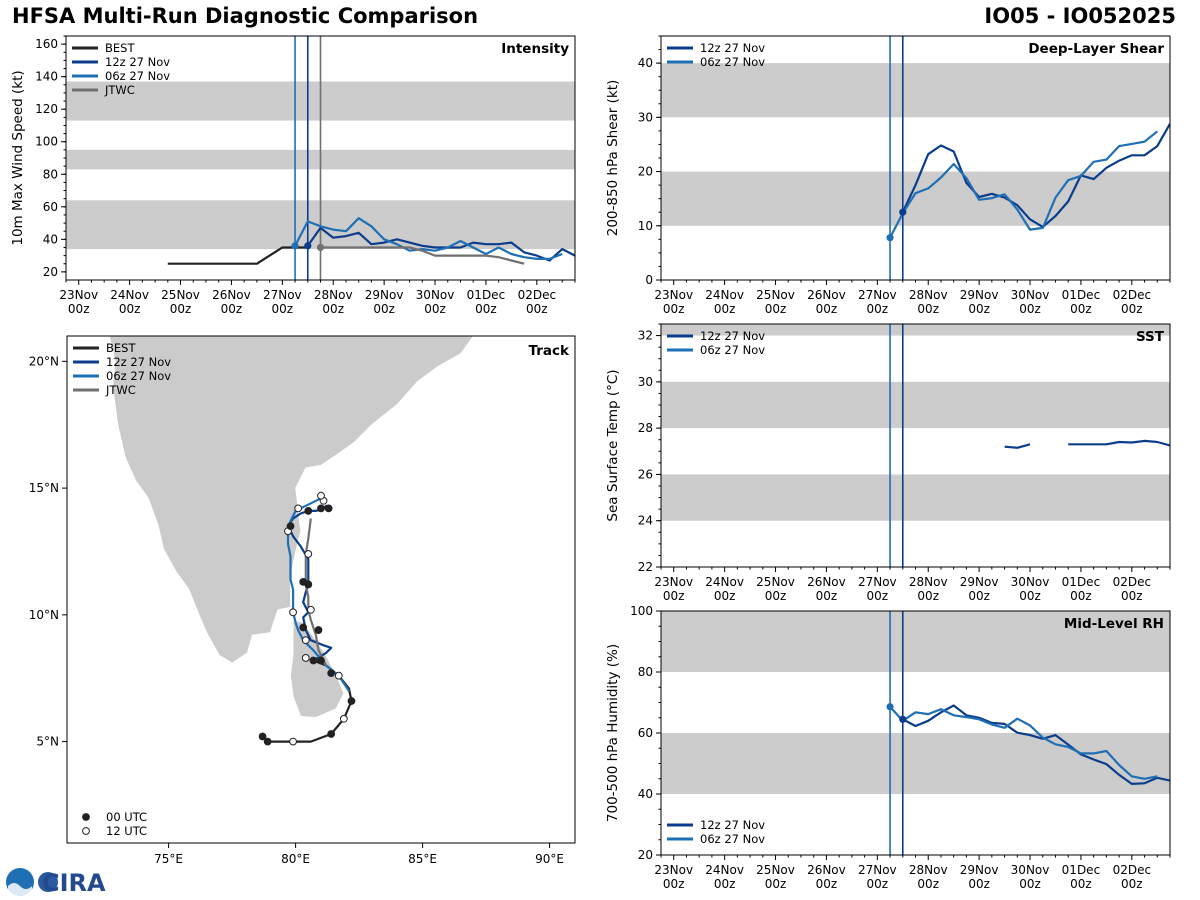  I want to click on sst-frame, so click(915, 445).